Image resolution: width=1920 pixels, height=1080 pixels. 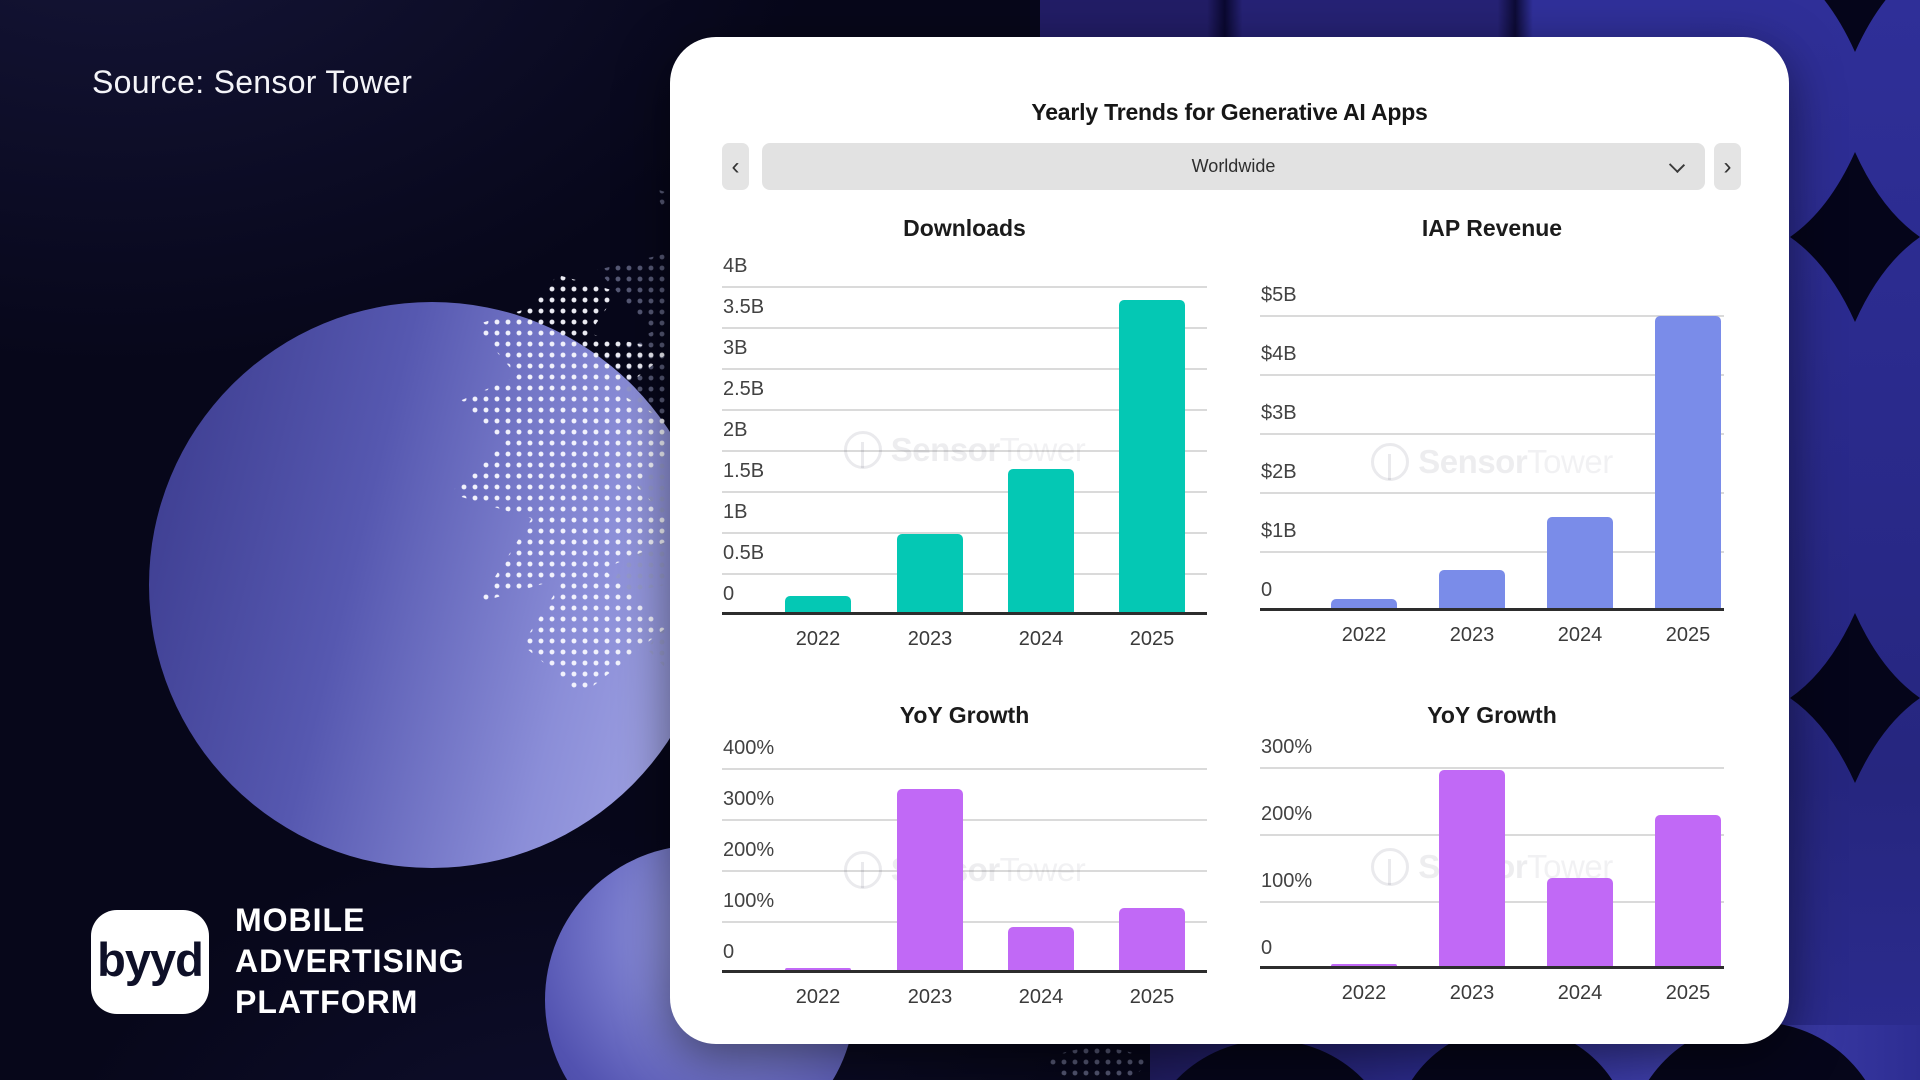 What do you see at coordinates (1287, 747) in the screenshot?
I see `y-tick-label: 300%` at bounding box center [1287, 747].